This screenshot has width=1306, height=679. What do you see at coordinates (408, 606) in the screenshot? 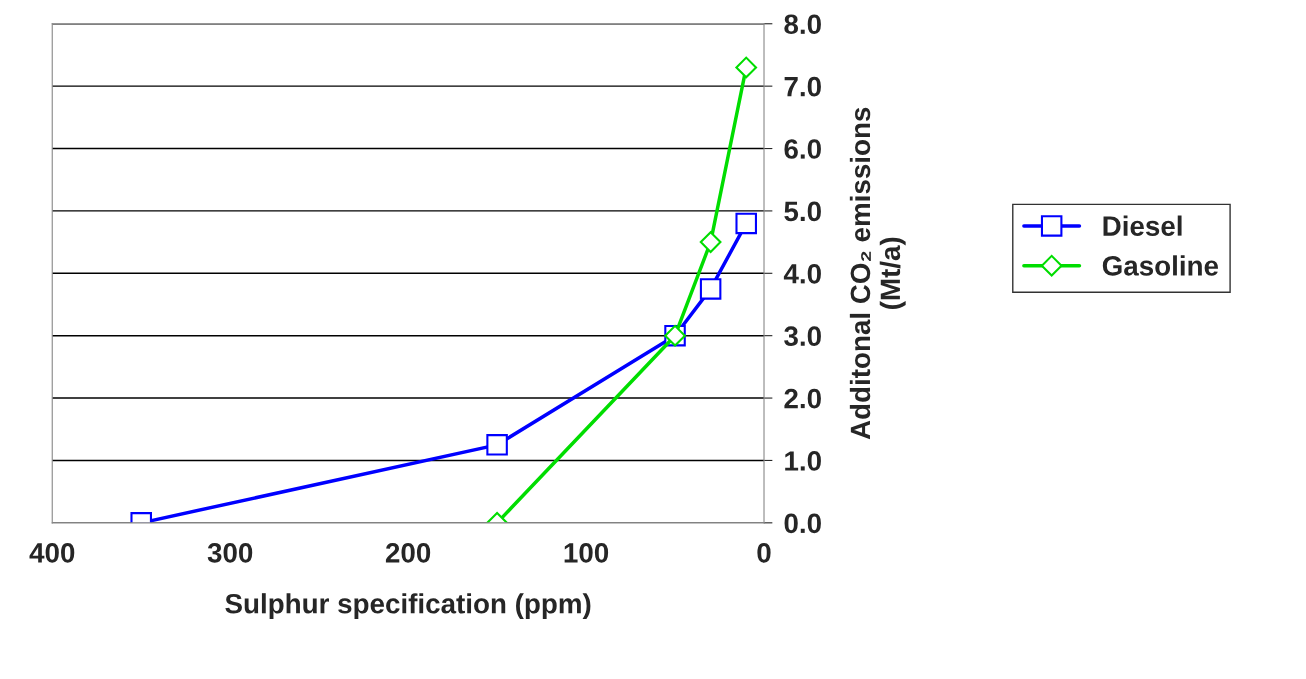
I see `x-axis-title: Sulphur specification (ppm)` at bounding box center [408, 606].